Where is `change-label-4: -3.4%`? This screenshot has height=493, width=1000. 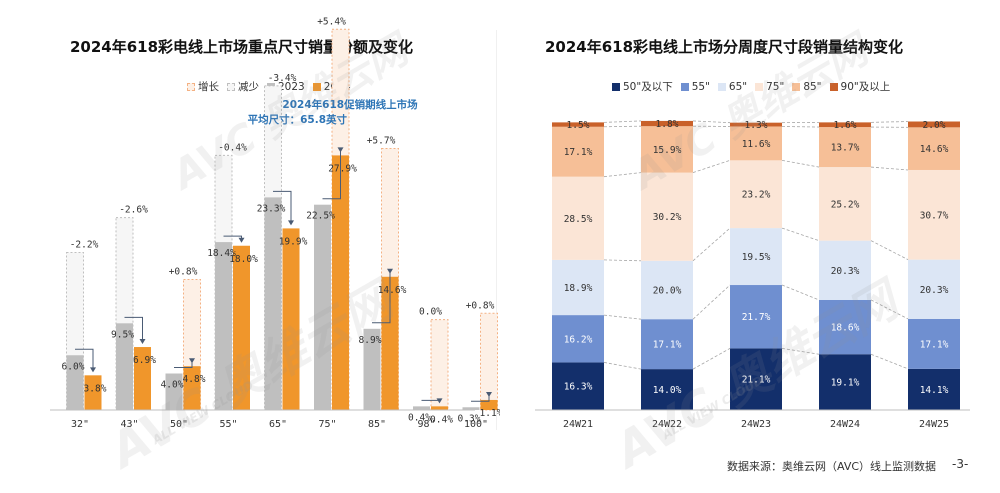 change-label-4: -3.4% is located at coordinates (282, 78).